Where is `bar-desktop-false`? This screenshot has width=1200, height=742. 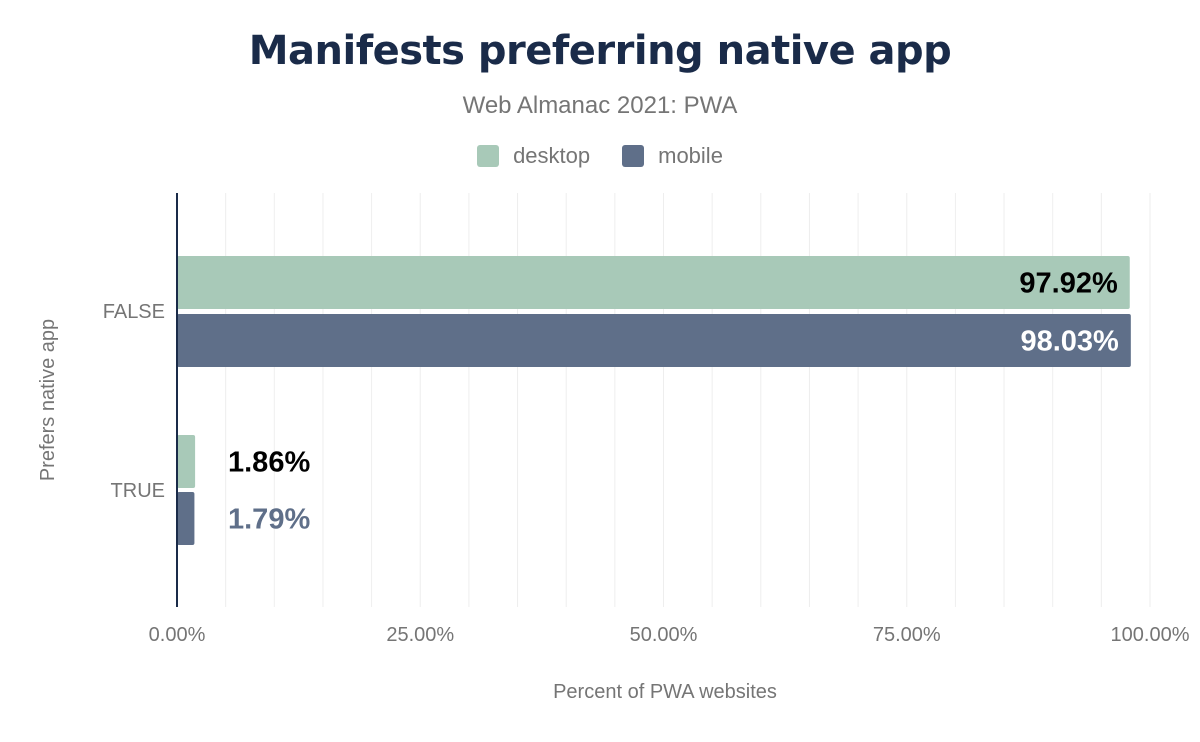
bar-desktop-false is located at coordinates (653, 282).